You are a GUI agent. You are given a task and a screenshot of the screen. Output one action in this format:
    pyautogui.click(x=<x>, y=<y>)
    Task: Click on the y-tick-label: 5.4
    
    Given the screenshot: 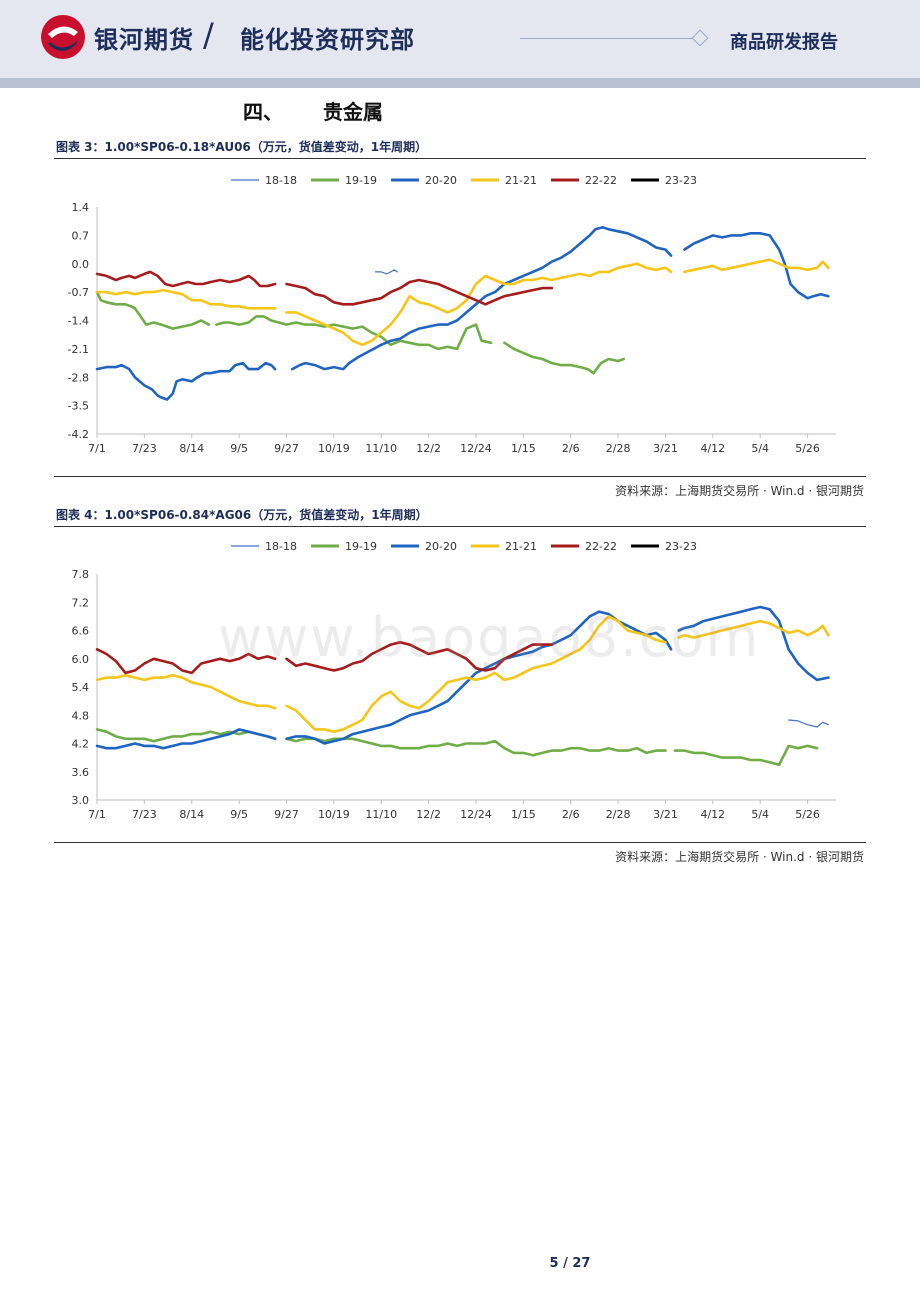 What is the action you would take?
    pyautogui.click(x=81, y=687)
    